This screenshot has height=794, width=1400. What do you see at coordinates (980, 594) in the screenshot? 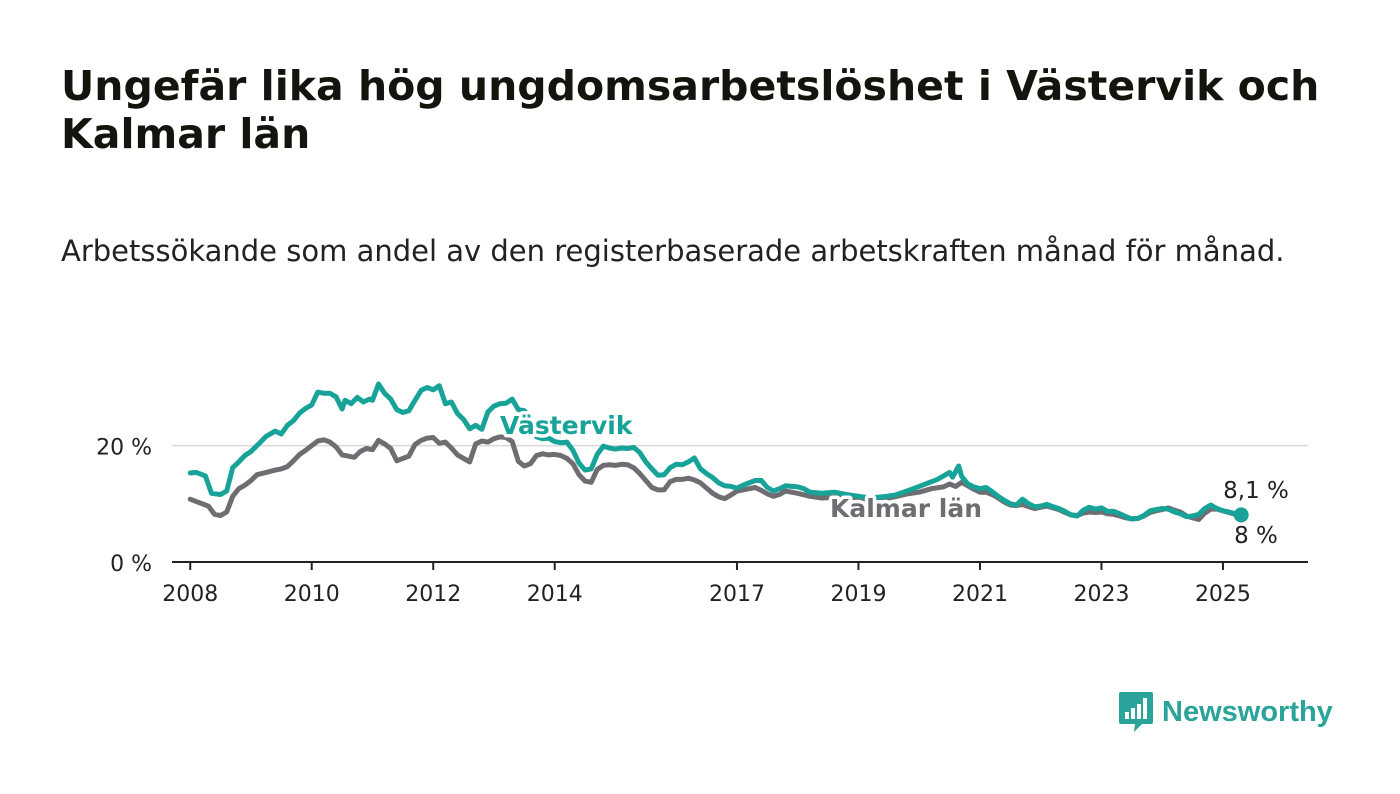
I see `x-tick-label: 2021` at bounding box center [980, 594].